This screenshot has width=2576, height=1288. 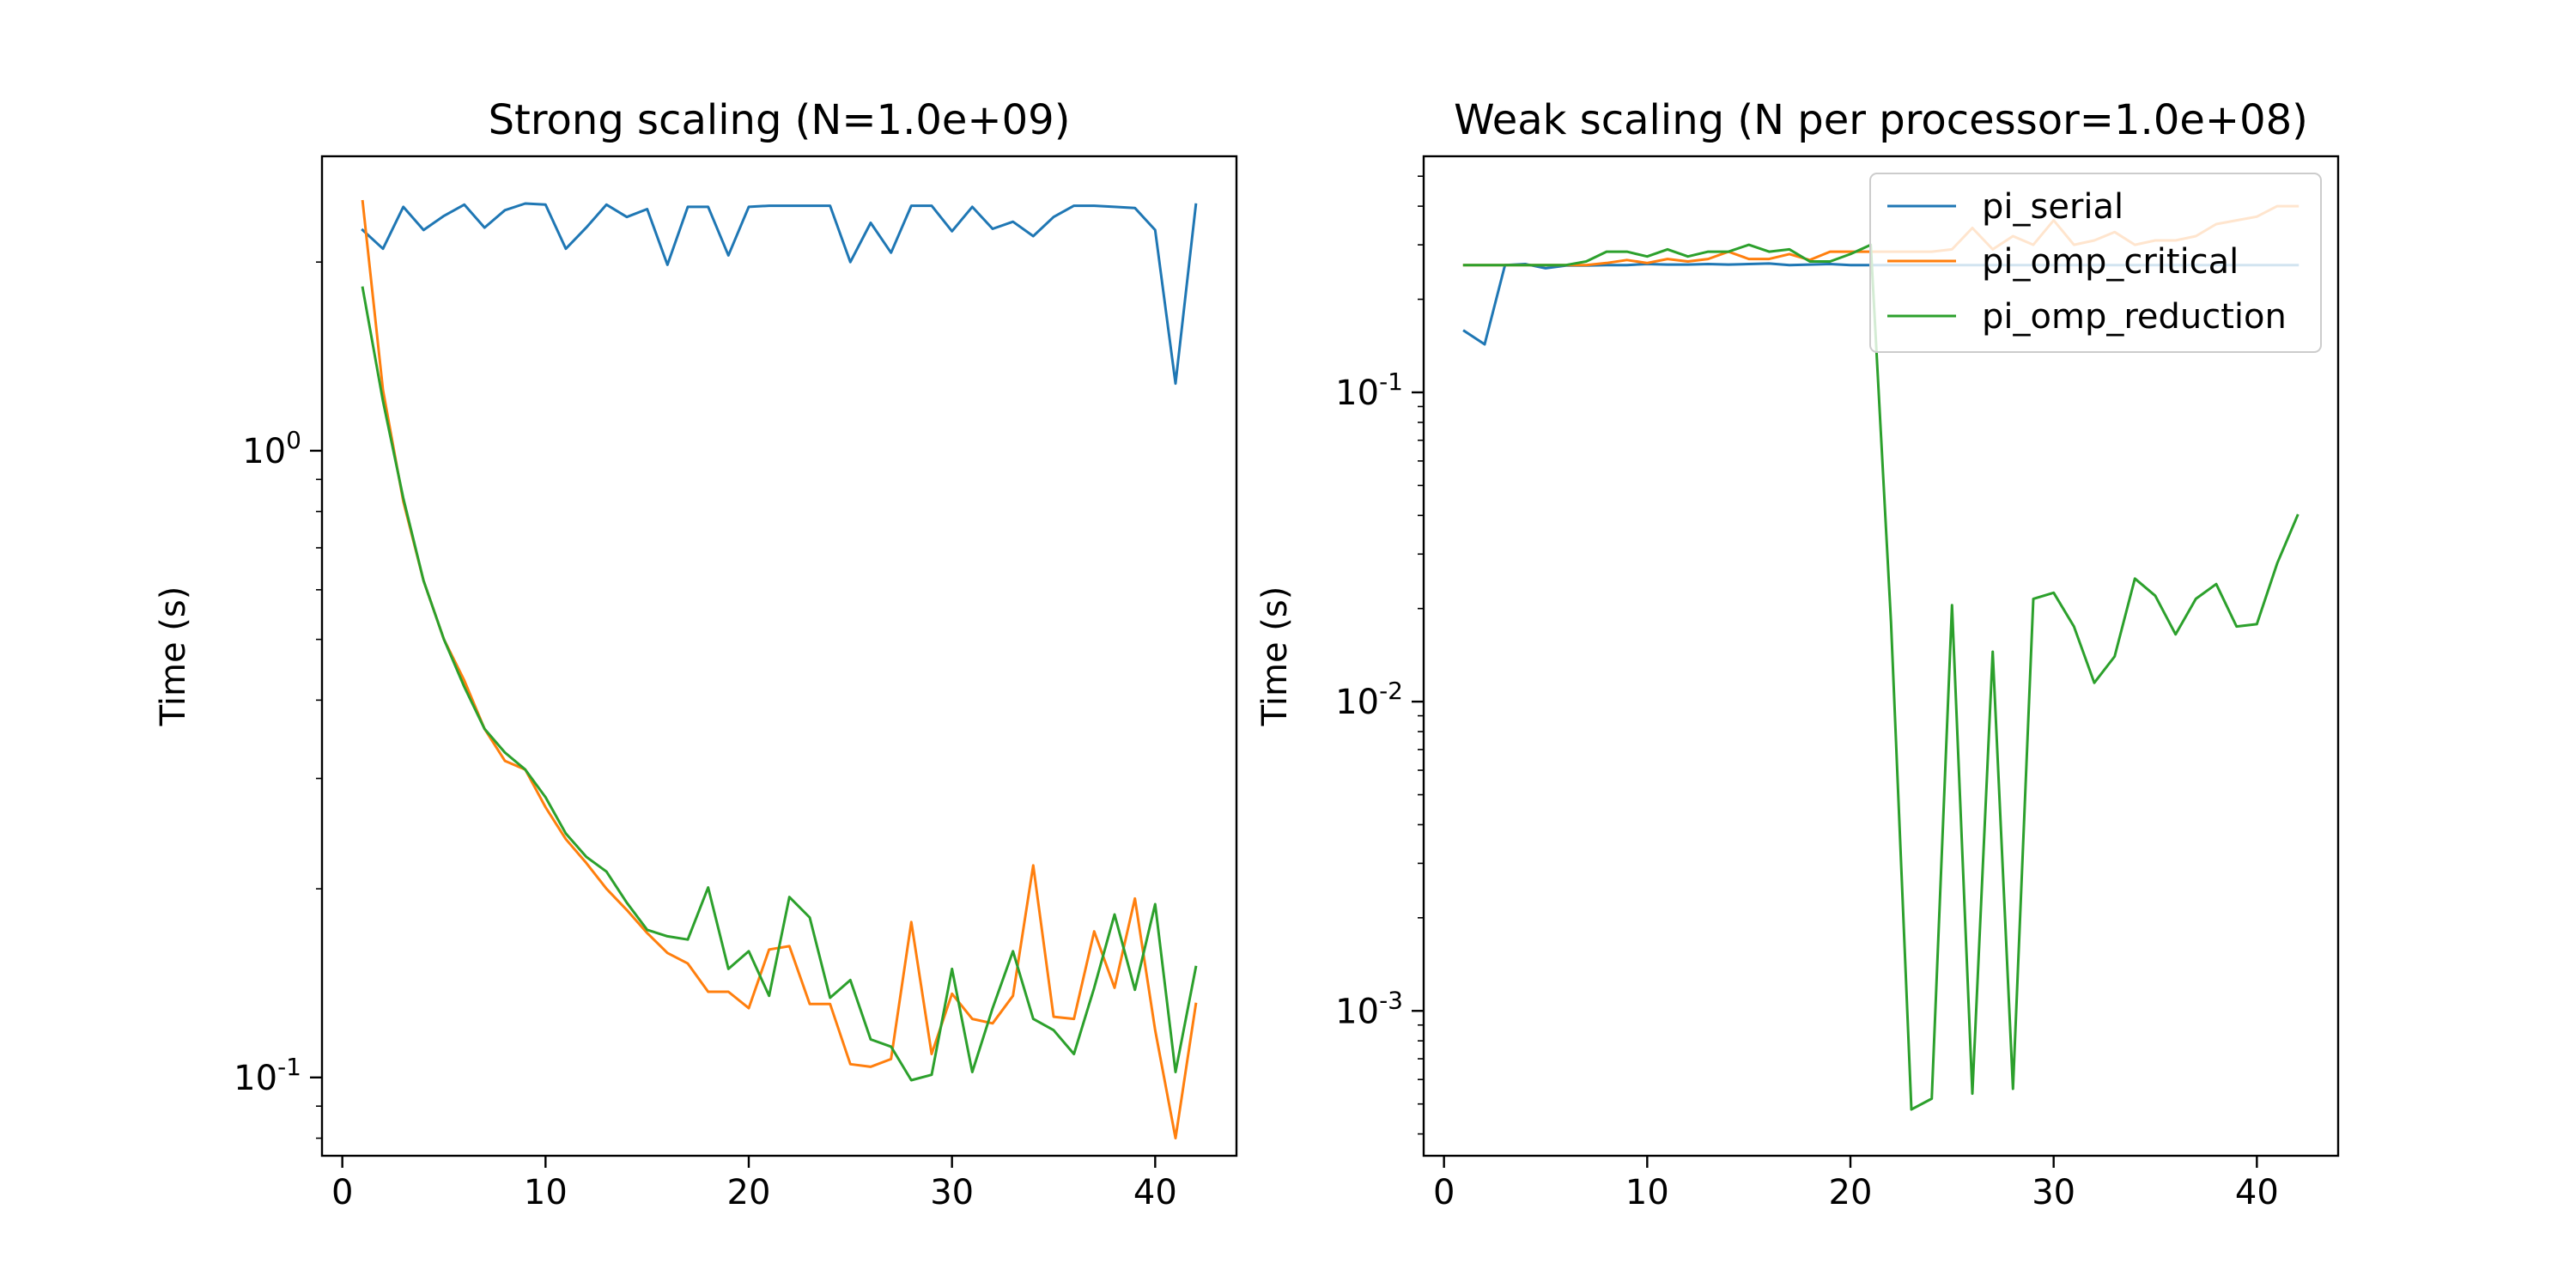 What do you see at coordinates (1369, 1009) in the screenshot?
I see `y-tick-label: 10⁻³` at bounding box center [1369, 1009].